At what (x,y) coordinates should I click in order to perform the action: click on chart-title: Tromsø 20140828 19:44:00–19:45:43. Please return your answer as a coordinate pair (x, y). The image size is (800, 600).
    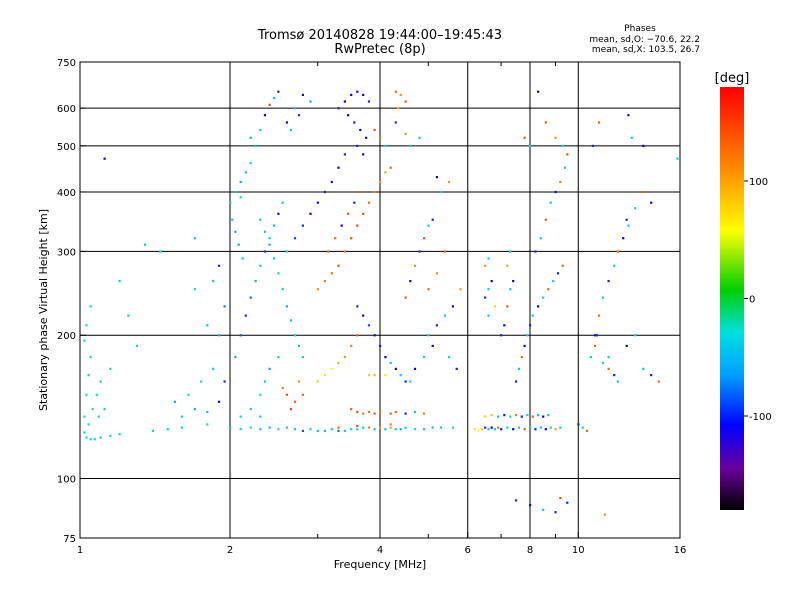
    Looking at the image, I should click on (380, 35).